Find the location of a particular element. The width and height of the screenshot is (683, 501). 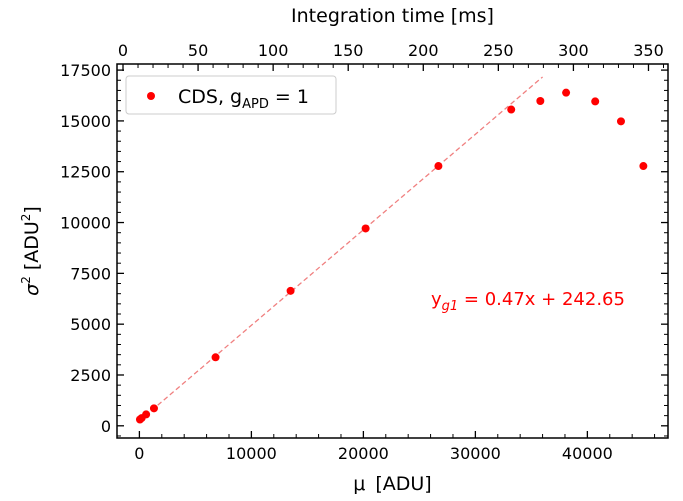

top-tick-label: 0 is located at coordinates (123, 50).